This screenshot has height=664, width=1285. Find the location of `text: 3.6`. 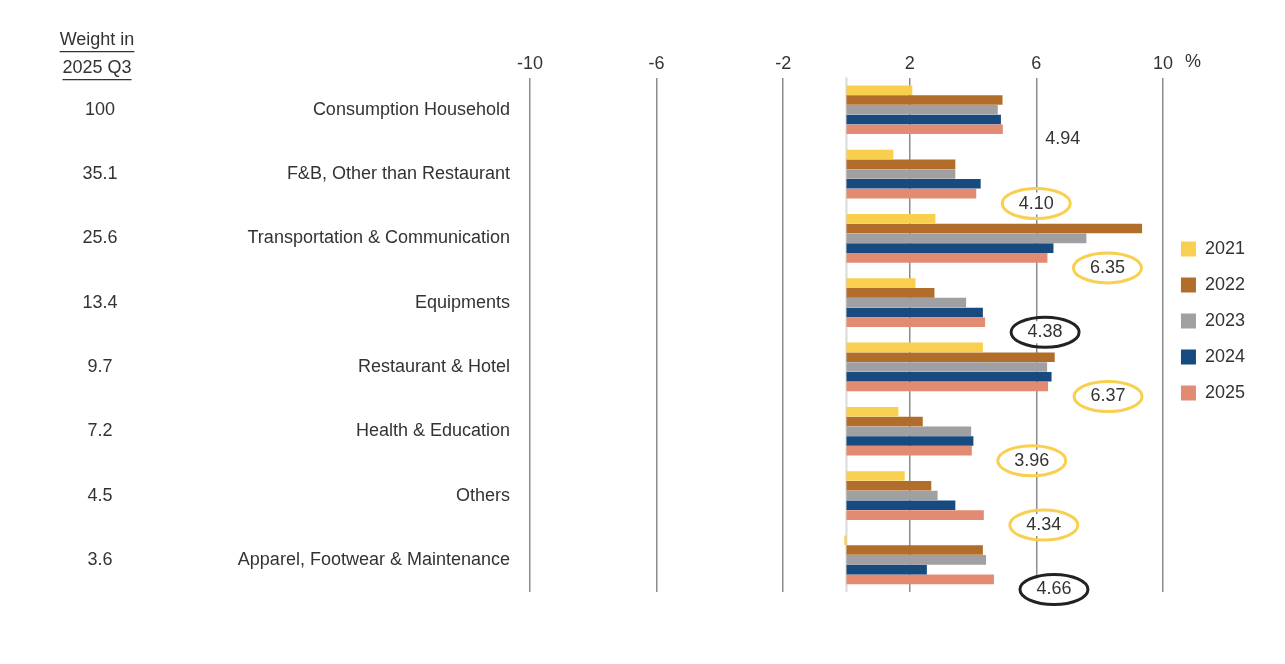

text: 3.6 is located at coordinates (100, 558).